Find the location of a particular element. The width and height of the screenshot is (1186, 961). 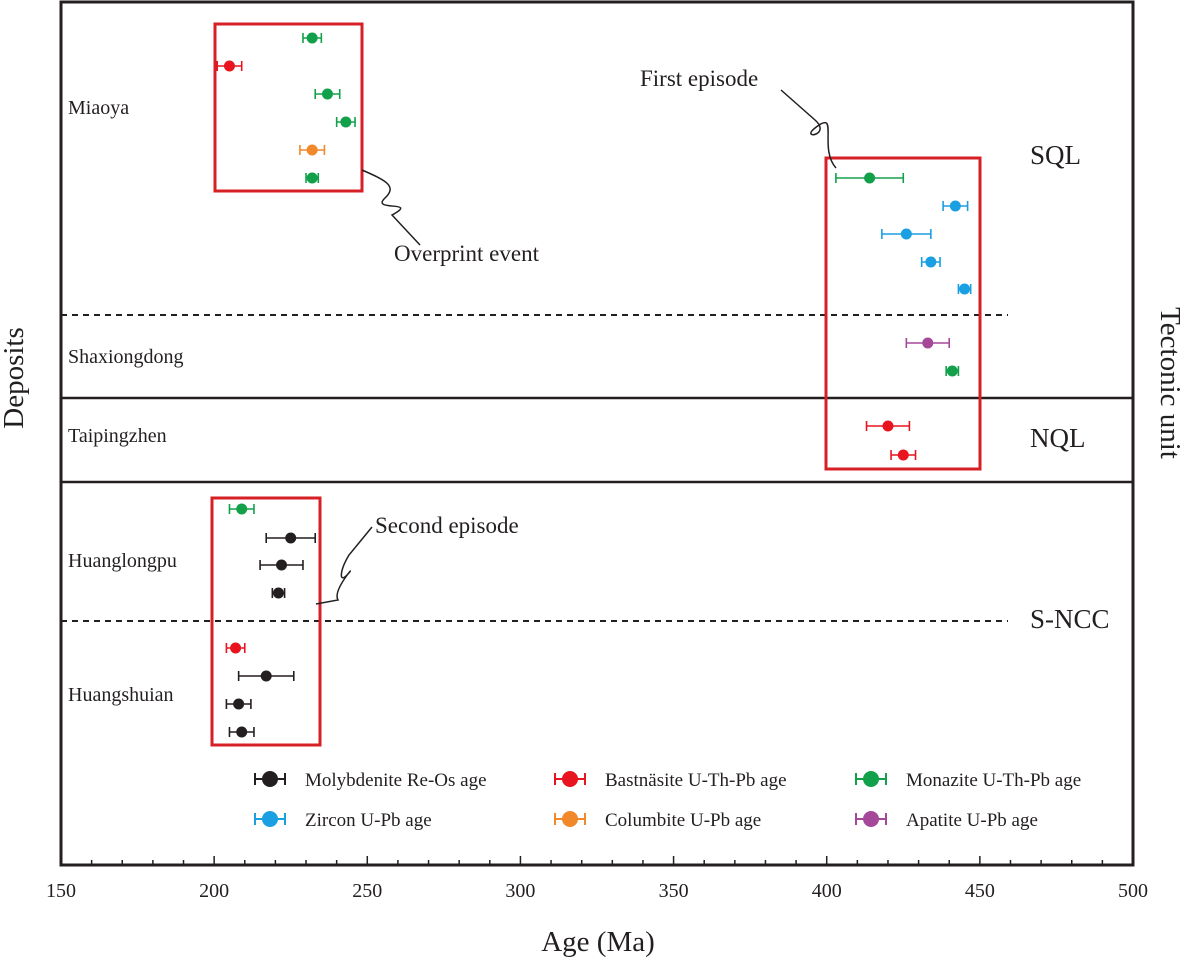

deposit-label-miaoya: Miaoya is located at coordinates (98, 108).